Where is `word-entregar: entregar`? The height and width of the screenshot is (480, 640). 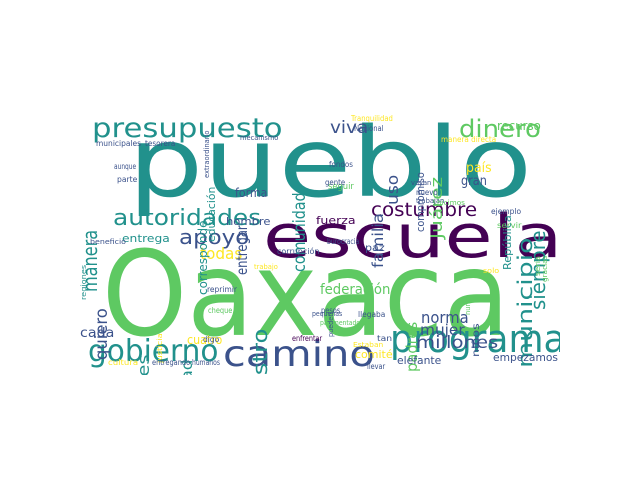 word-entregar: entregar is located at coordinates (242, 250).